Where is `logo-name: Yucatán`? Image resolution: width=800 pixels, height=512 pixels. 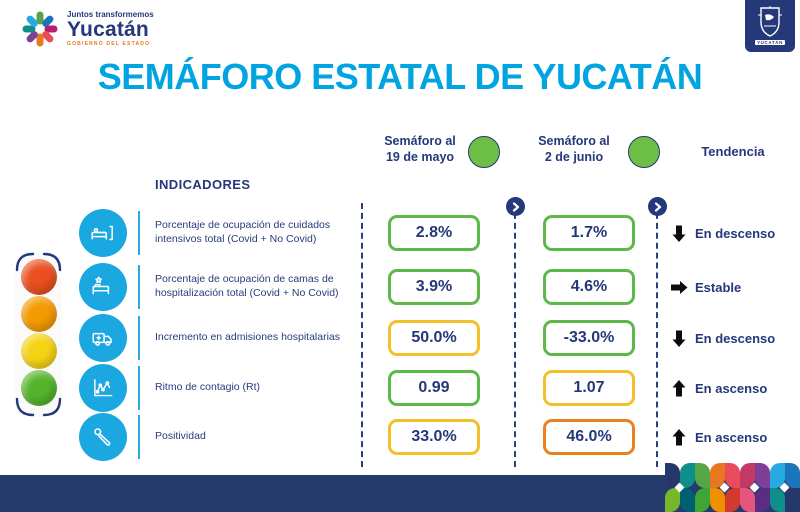 logo-name: Yucatán is located at coordinates (108, 29).